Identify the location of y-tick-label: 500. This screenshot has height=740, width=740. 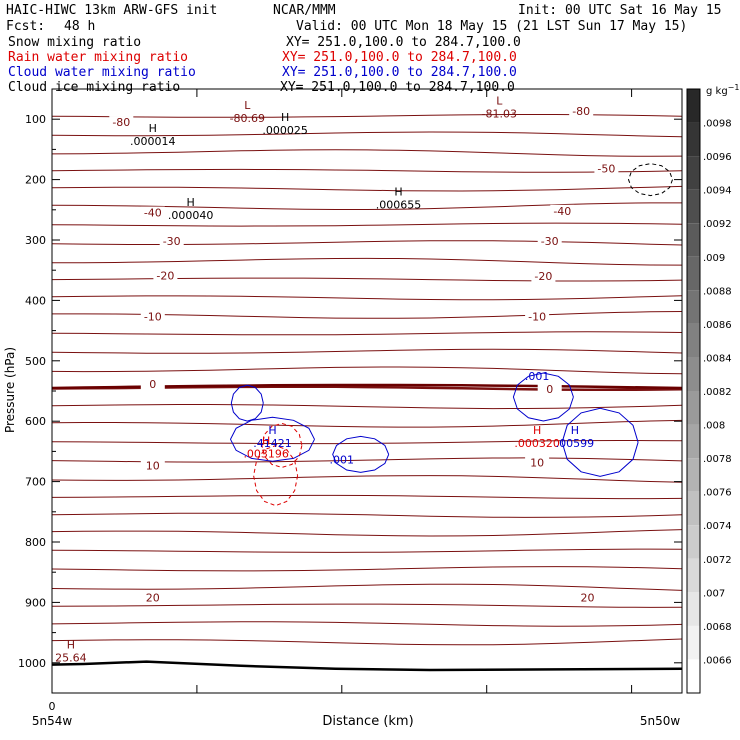
(35, 361).